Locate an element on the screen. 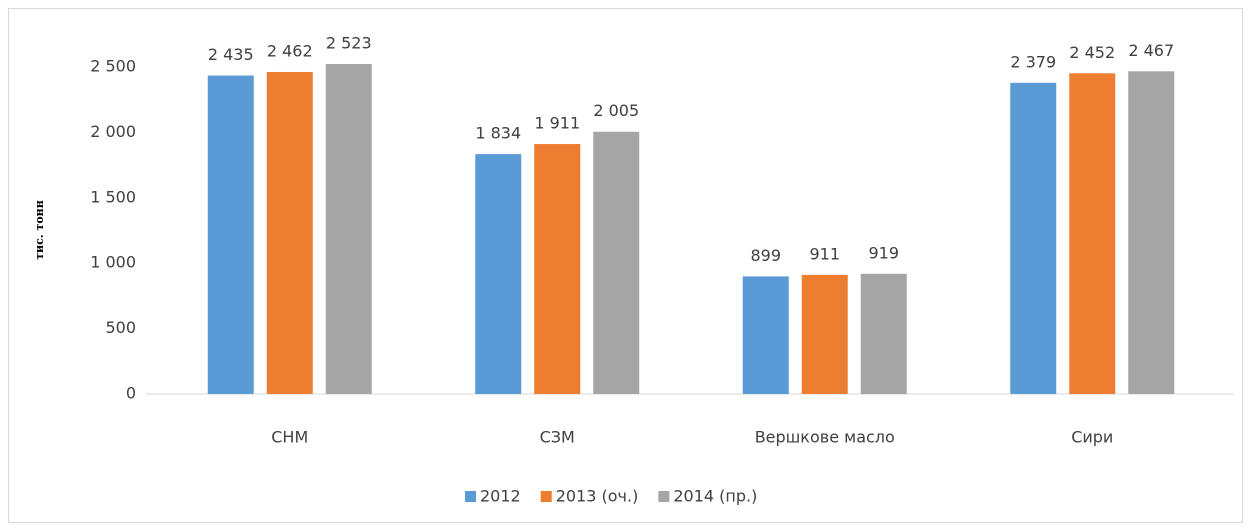  y-tick-label: 0 is located at coordinates (131, 393).